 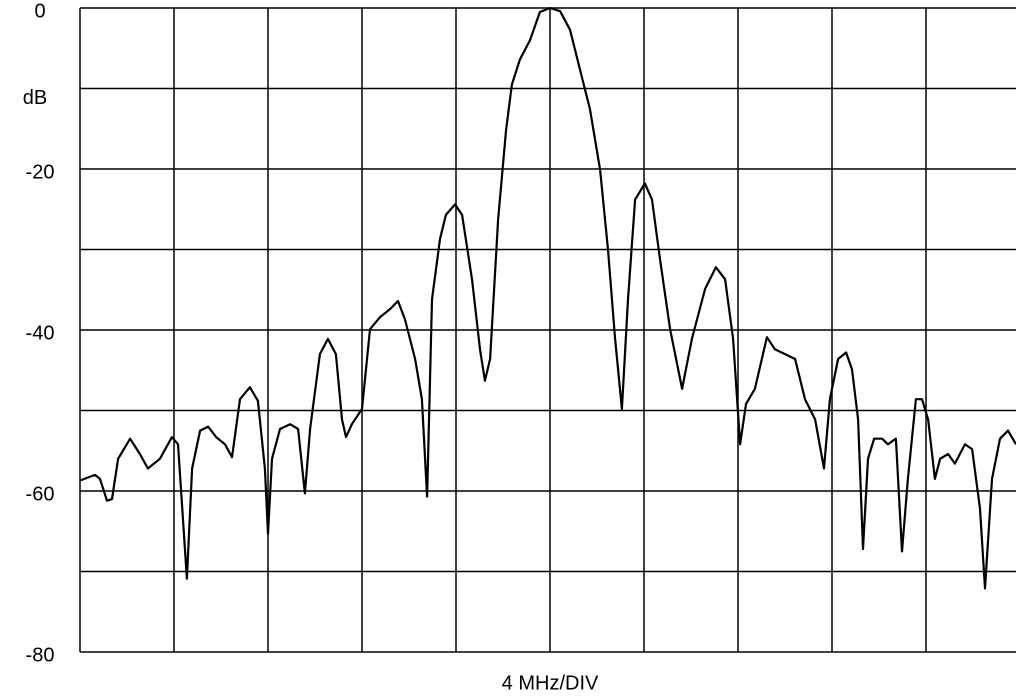 I want to click on y-tick-label: -80, so click(x=40, y=655).